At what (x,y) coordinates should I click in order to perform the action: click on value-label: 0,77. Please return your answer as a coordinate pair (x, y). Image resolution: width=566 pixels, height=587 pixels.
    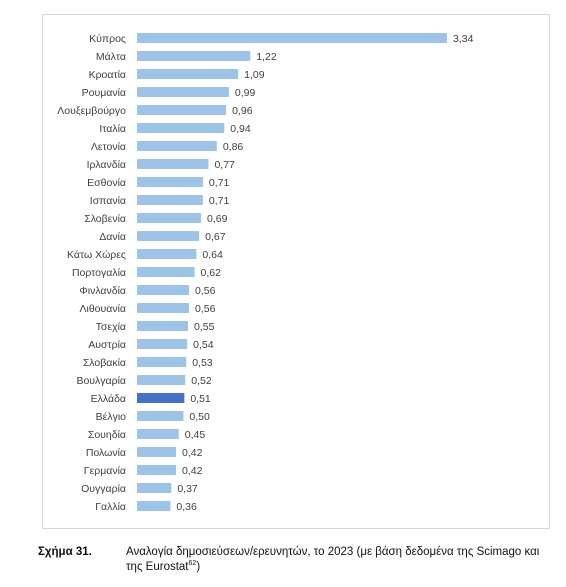
    Looking at the image, I should click on (224, 165).